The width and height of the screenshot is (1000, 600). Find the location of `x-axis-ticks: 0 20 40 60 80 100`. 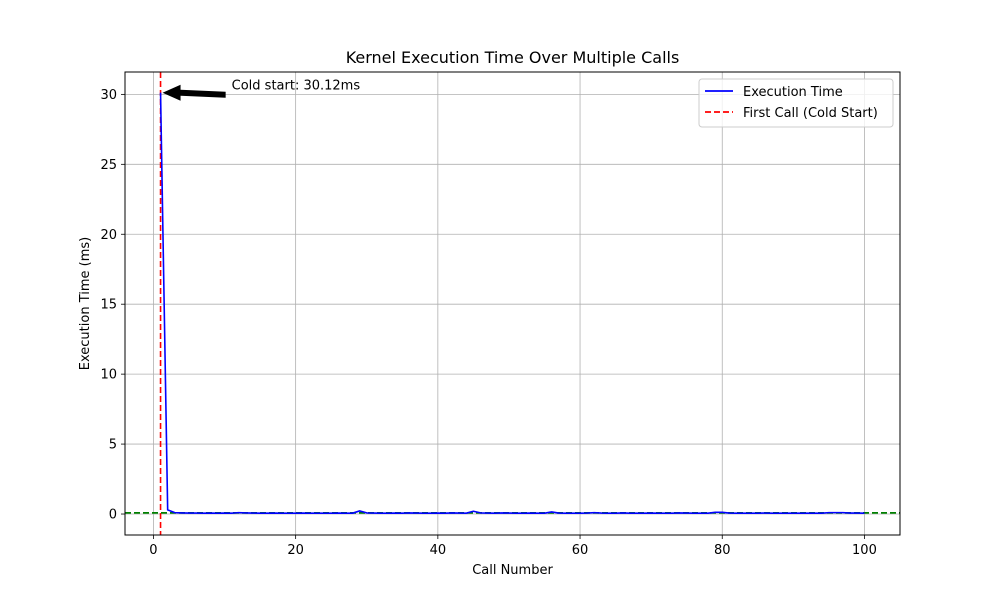

x-axis-ticks: 0 20 40 60 80 100 is located at coordinates (513, 546).